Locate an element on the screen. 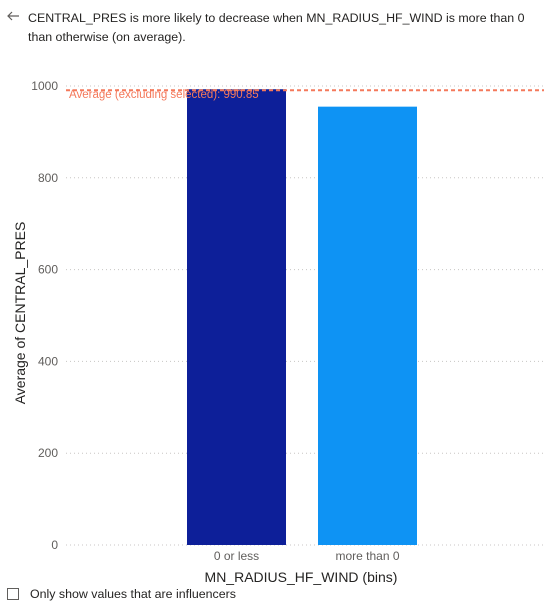 Image resolution: width=554 pixels, height=607 pixels. y-tick-label: 0 is located at coordinates (54, 545).